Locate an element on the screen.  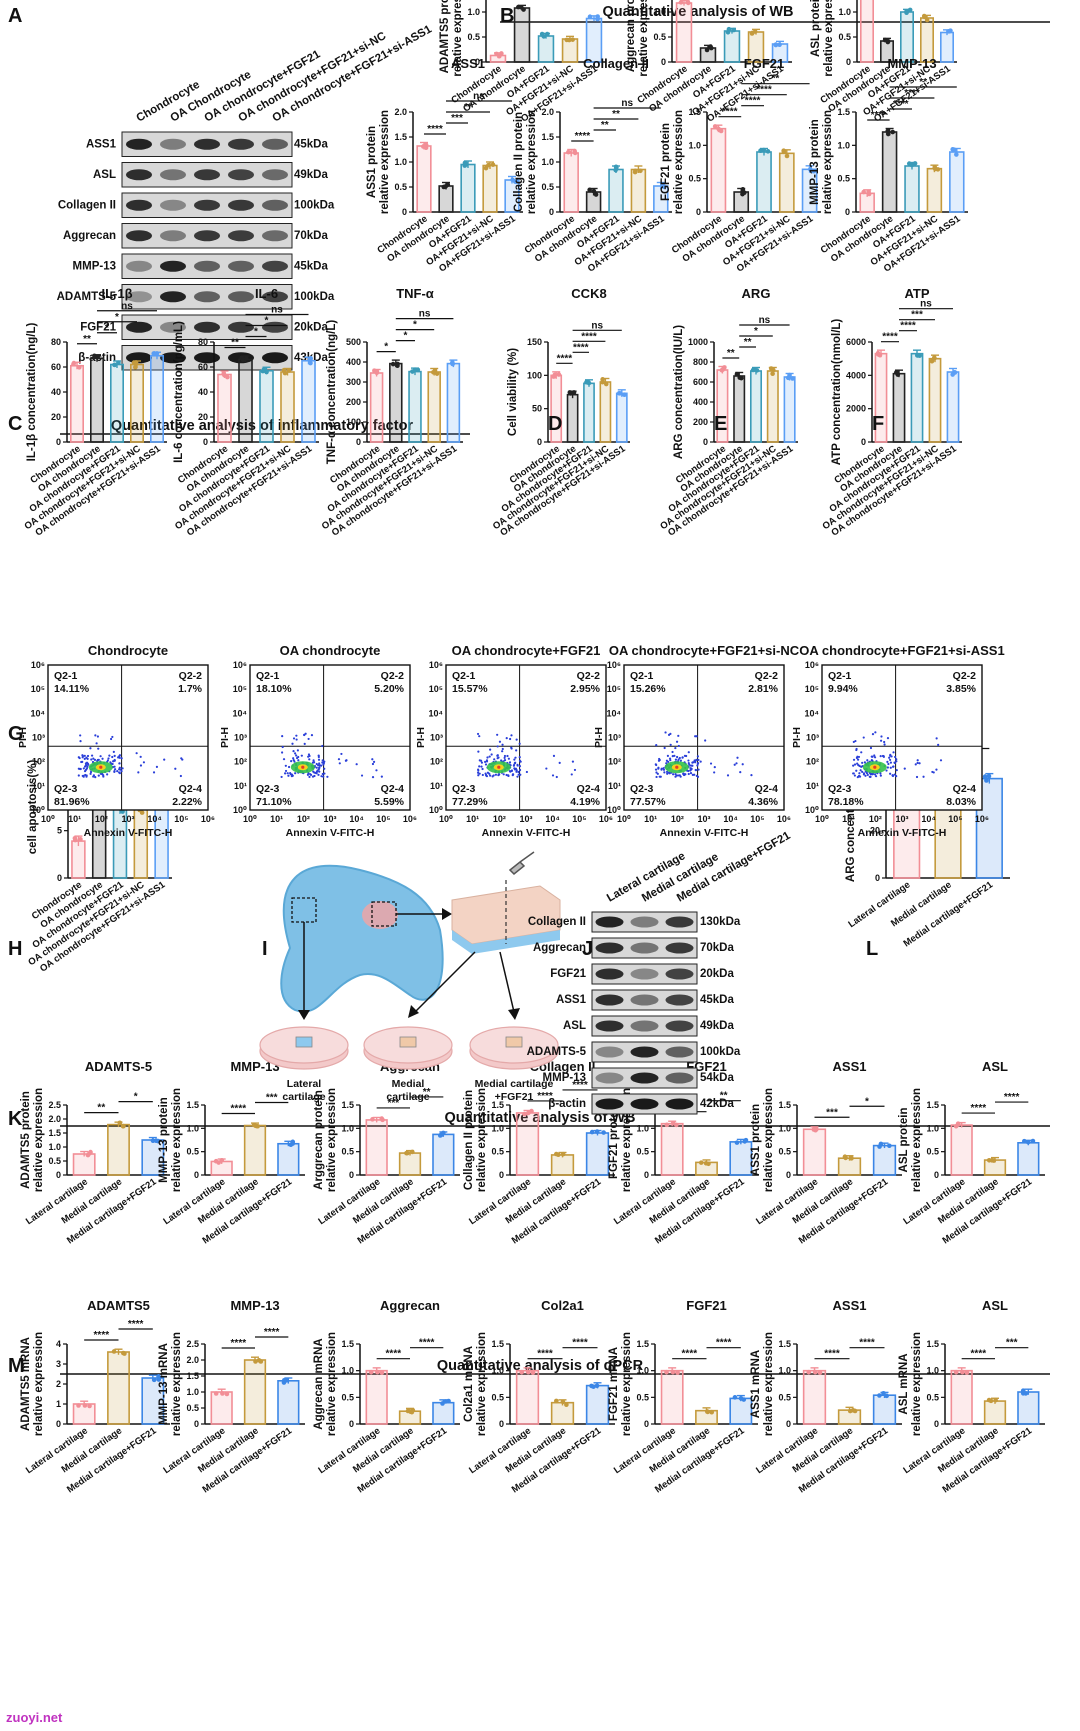
y-tick-label: 0.5 is located at coordinates (347, 1397).